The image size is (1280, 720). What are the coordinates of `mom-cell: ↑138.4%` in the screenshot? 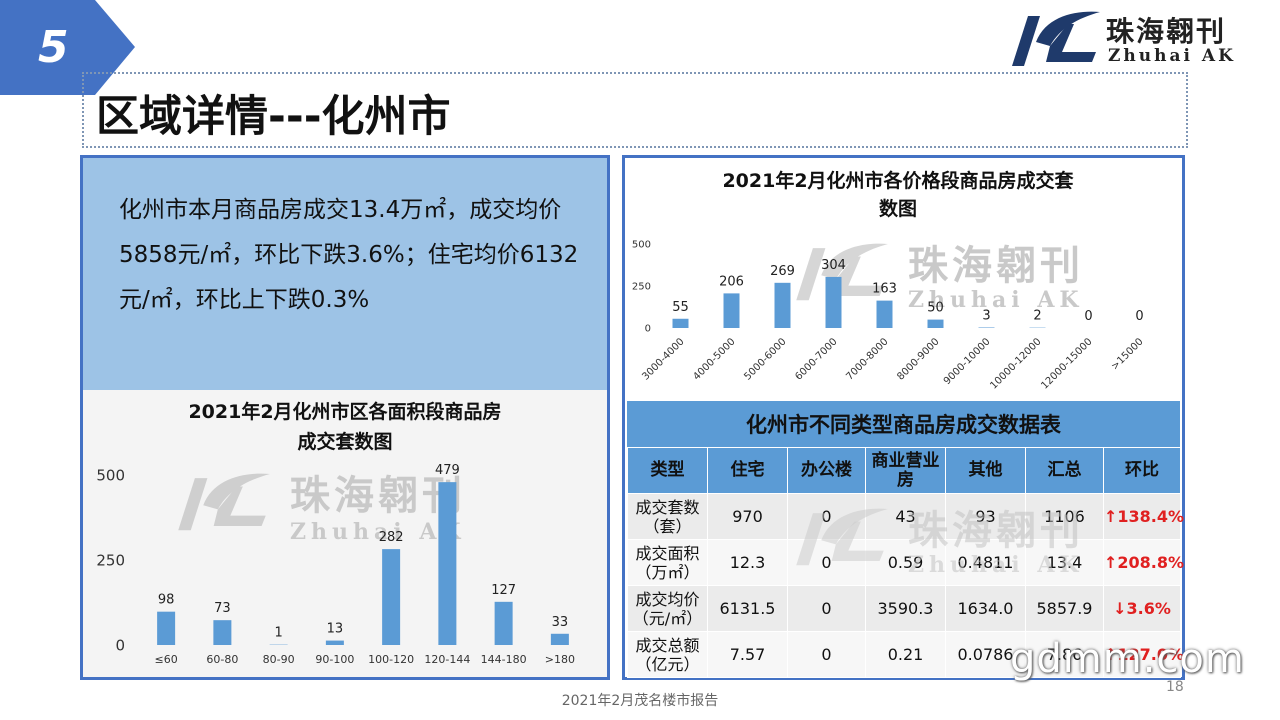 It's located at (1143, 516).